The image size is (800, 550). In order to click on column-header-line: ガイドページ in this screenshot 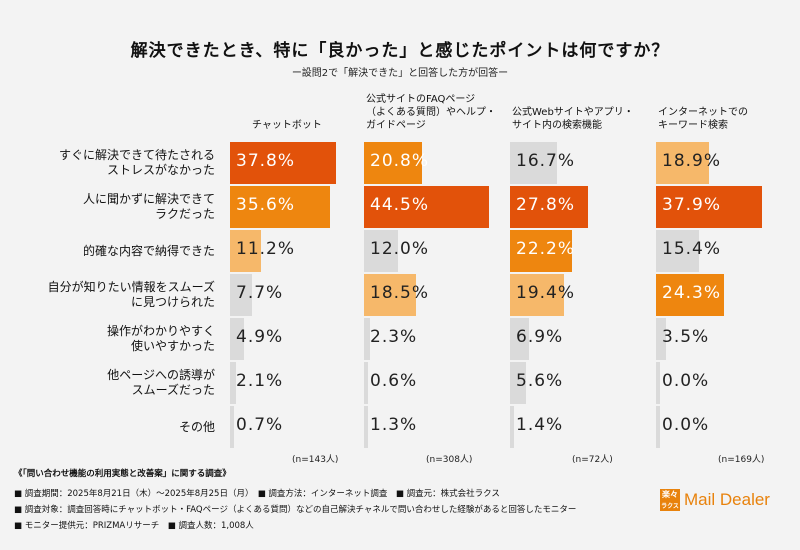, I will do `click(396, 125)`.